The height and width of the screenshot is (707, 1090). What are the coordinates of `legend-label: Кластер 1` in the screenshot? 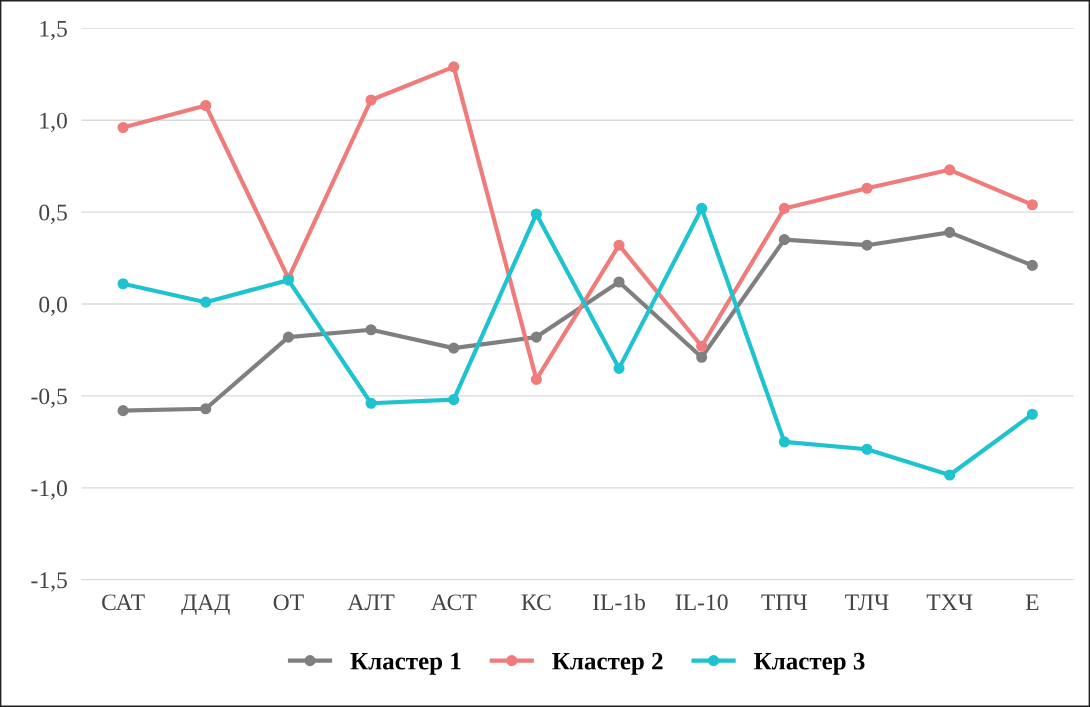 It's located at (405, 663).